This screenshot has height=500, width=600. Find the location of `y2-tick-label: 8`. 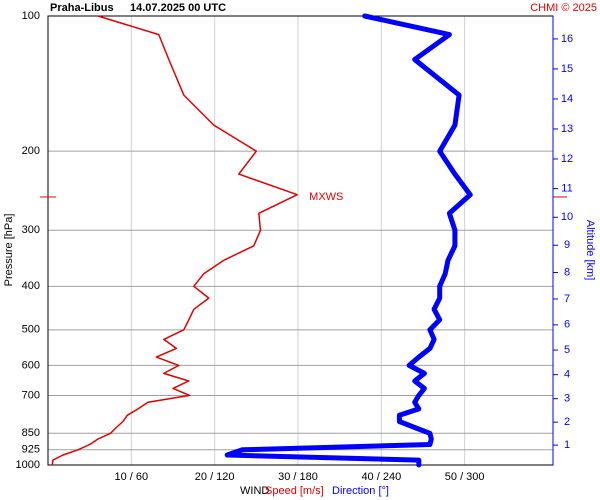

y2-tick-label: 8 is located at coordinates (567, 272).